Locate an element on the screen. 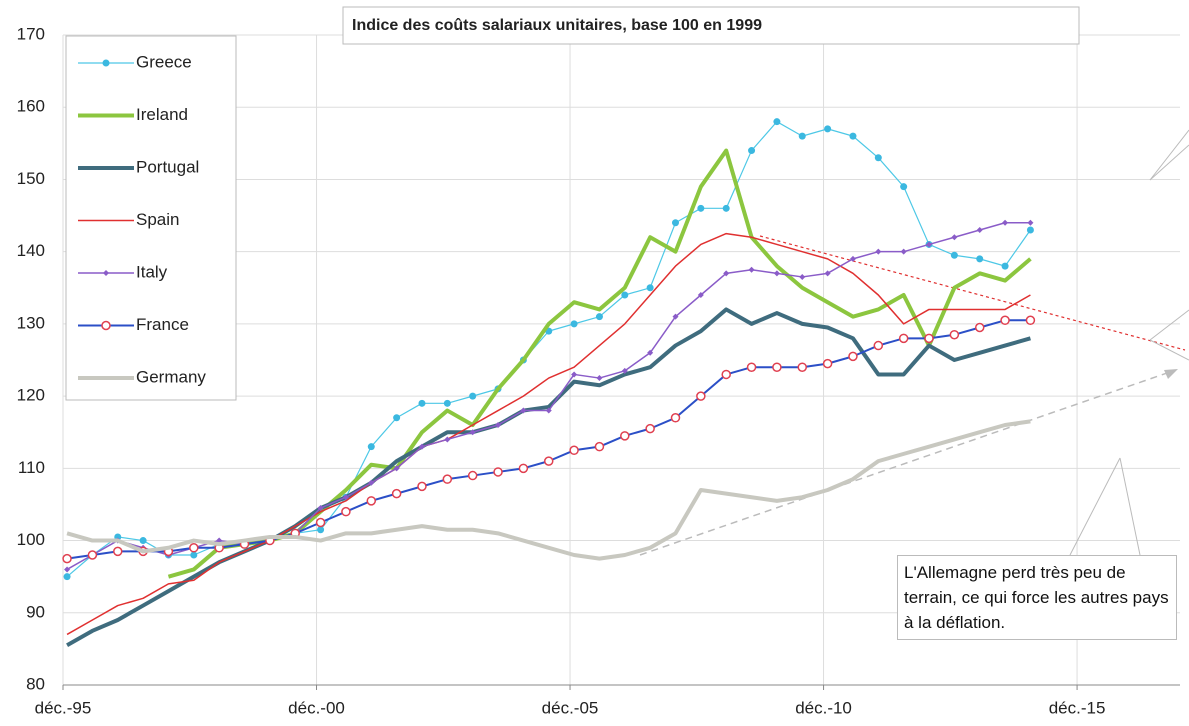  y-tick-label: 140 is located at coordinates (31, 250).